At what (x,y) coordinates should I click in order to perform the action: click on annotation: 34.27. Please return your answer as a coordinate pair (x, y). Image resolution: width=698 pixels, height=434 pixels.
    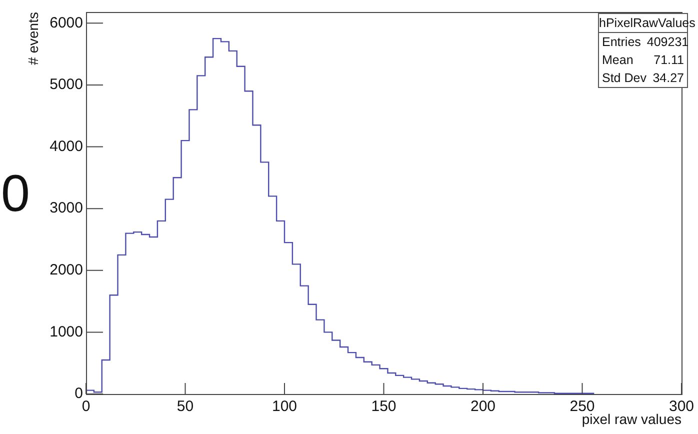
    Looking at the image, I should click on (668, 78).